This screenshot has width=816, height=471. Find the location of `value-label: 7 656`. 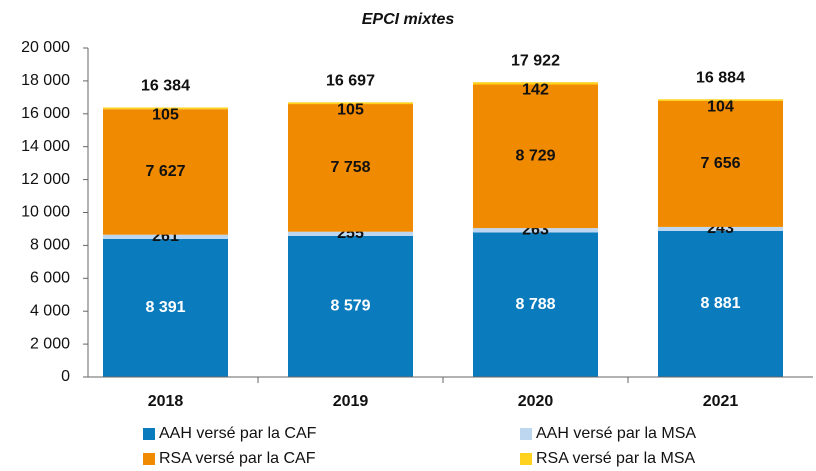

value-label: 7 656 is located at coordinates (720, 163).